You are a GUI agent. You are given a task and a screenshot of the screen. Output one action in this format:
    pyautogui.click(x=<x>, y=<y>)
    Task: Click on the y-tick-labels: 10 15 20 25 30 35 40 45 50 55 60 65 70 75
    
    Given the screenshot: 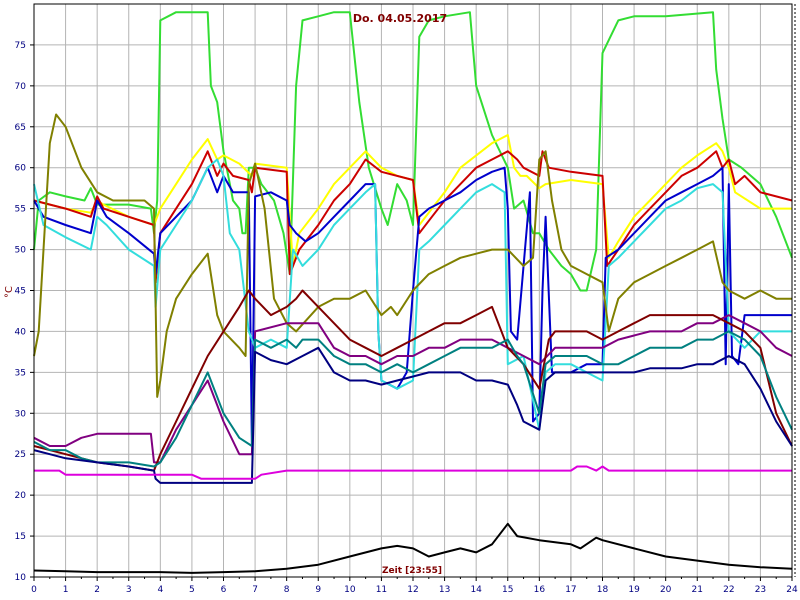 What is the action you would take?
    pyautogui.click(x=21, y=312)
    